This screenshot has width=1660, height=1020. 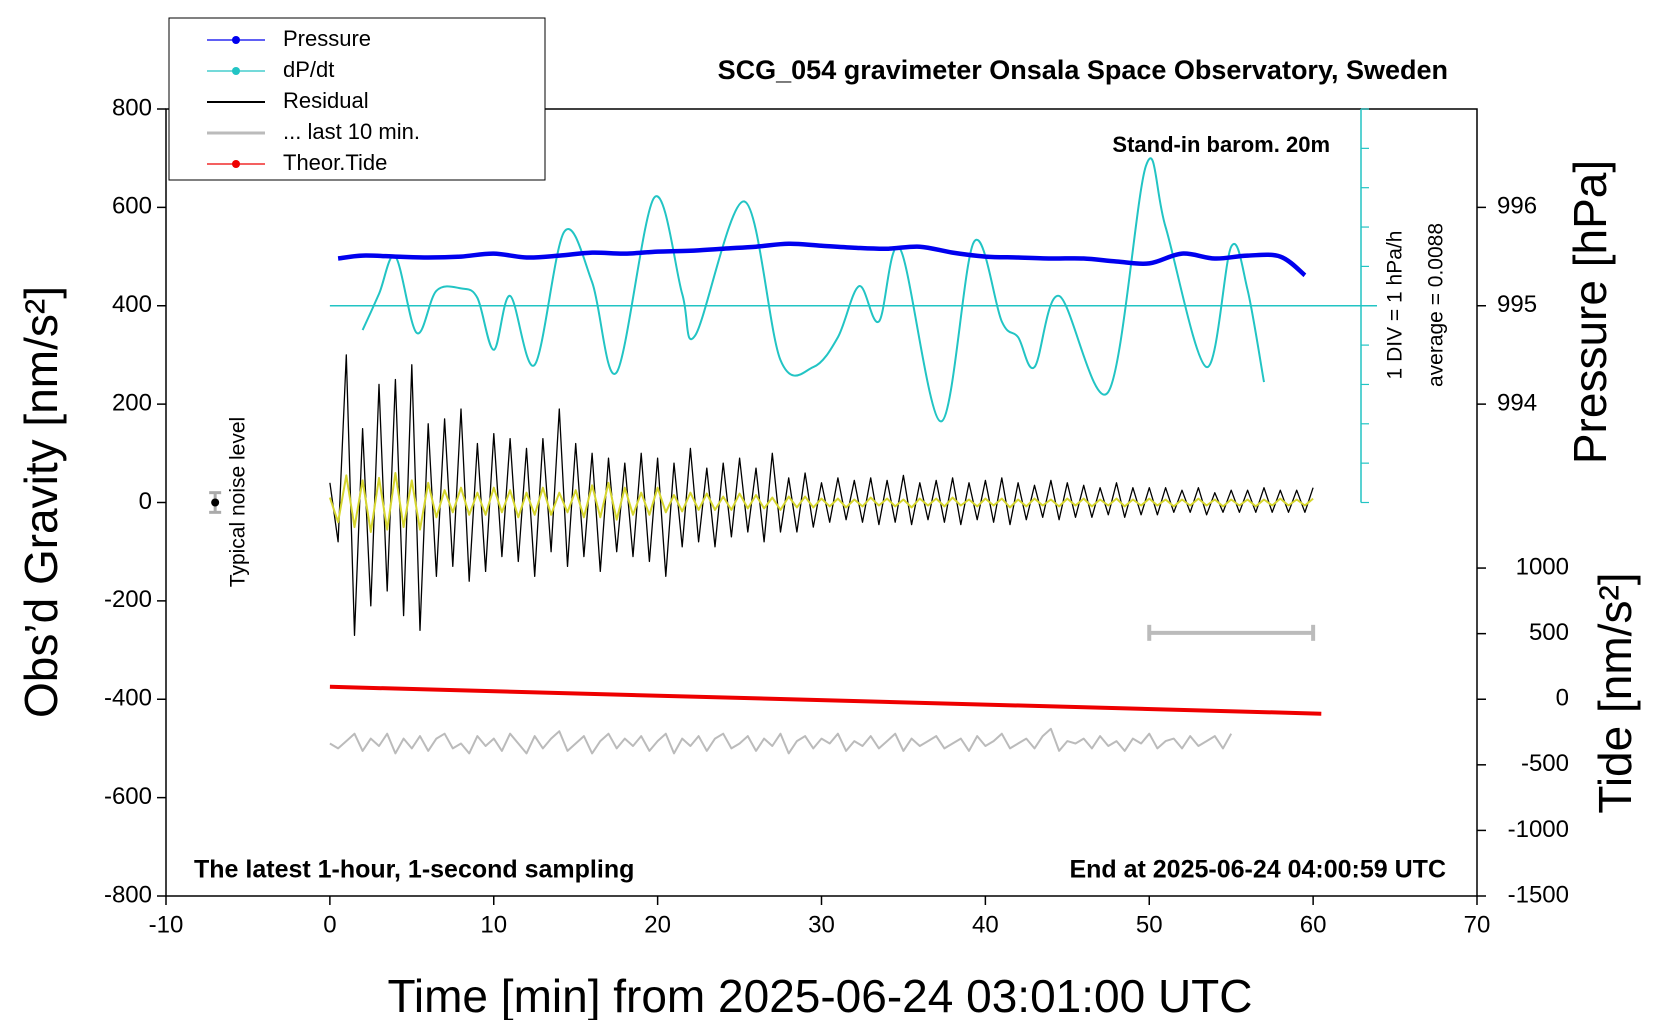 I want to click on legend-label: Theor.Tide, so click(x=335, y=162).